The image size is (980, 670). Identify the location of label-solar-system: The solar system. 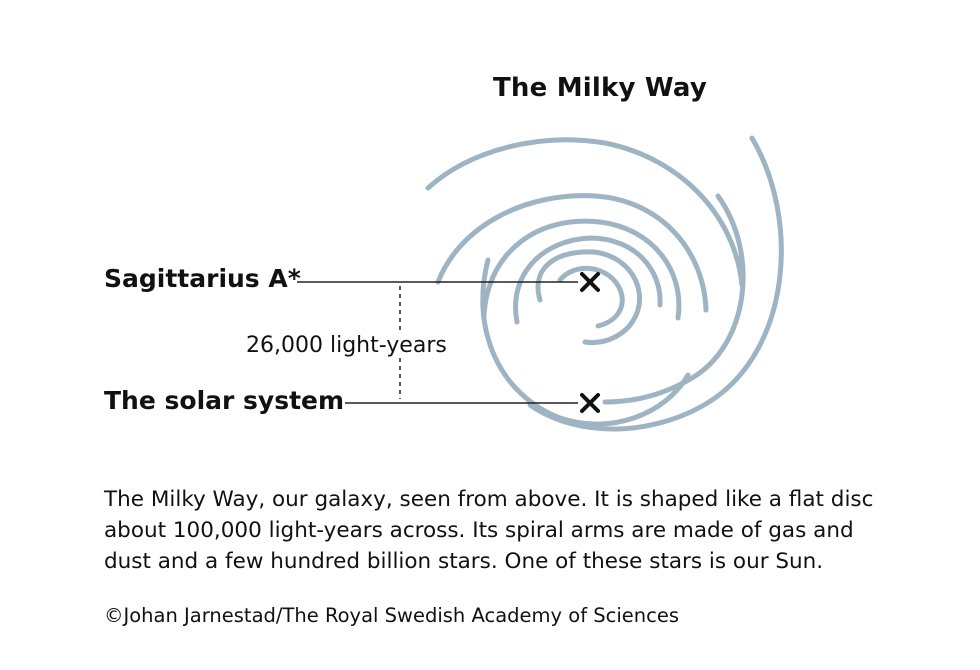
(224, 400).